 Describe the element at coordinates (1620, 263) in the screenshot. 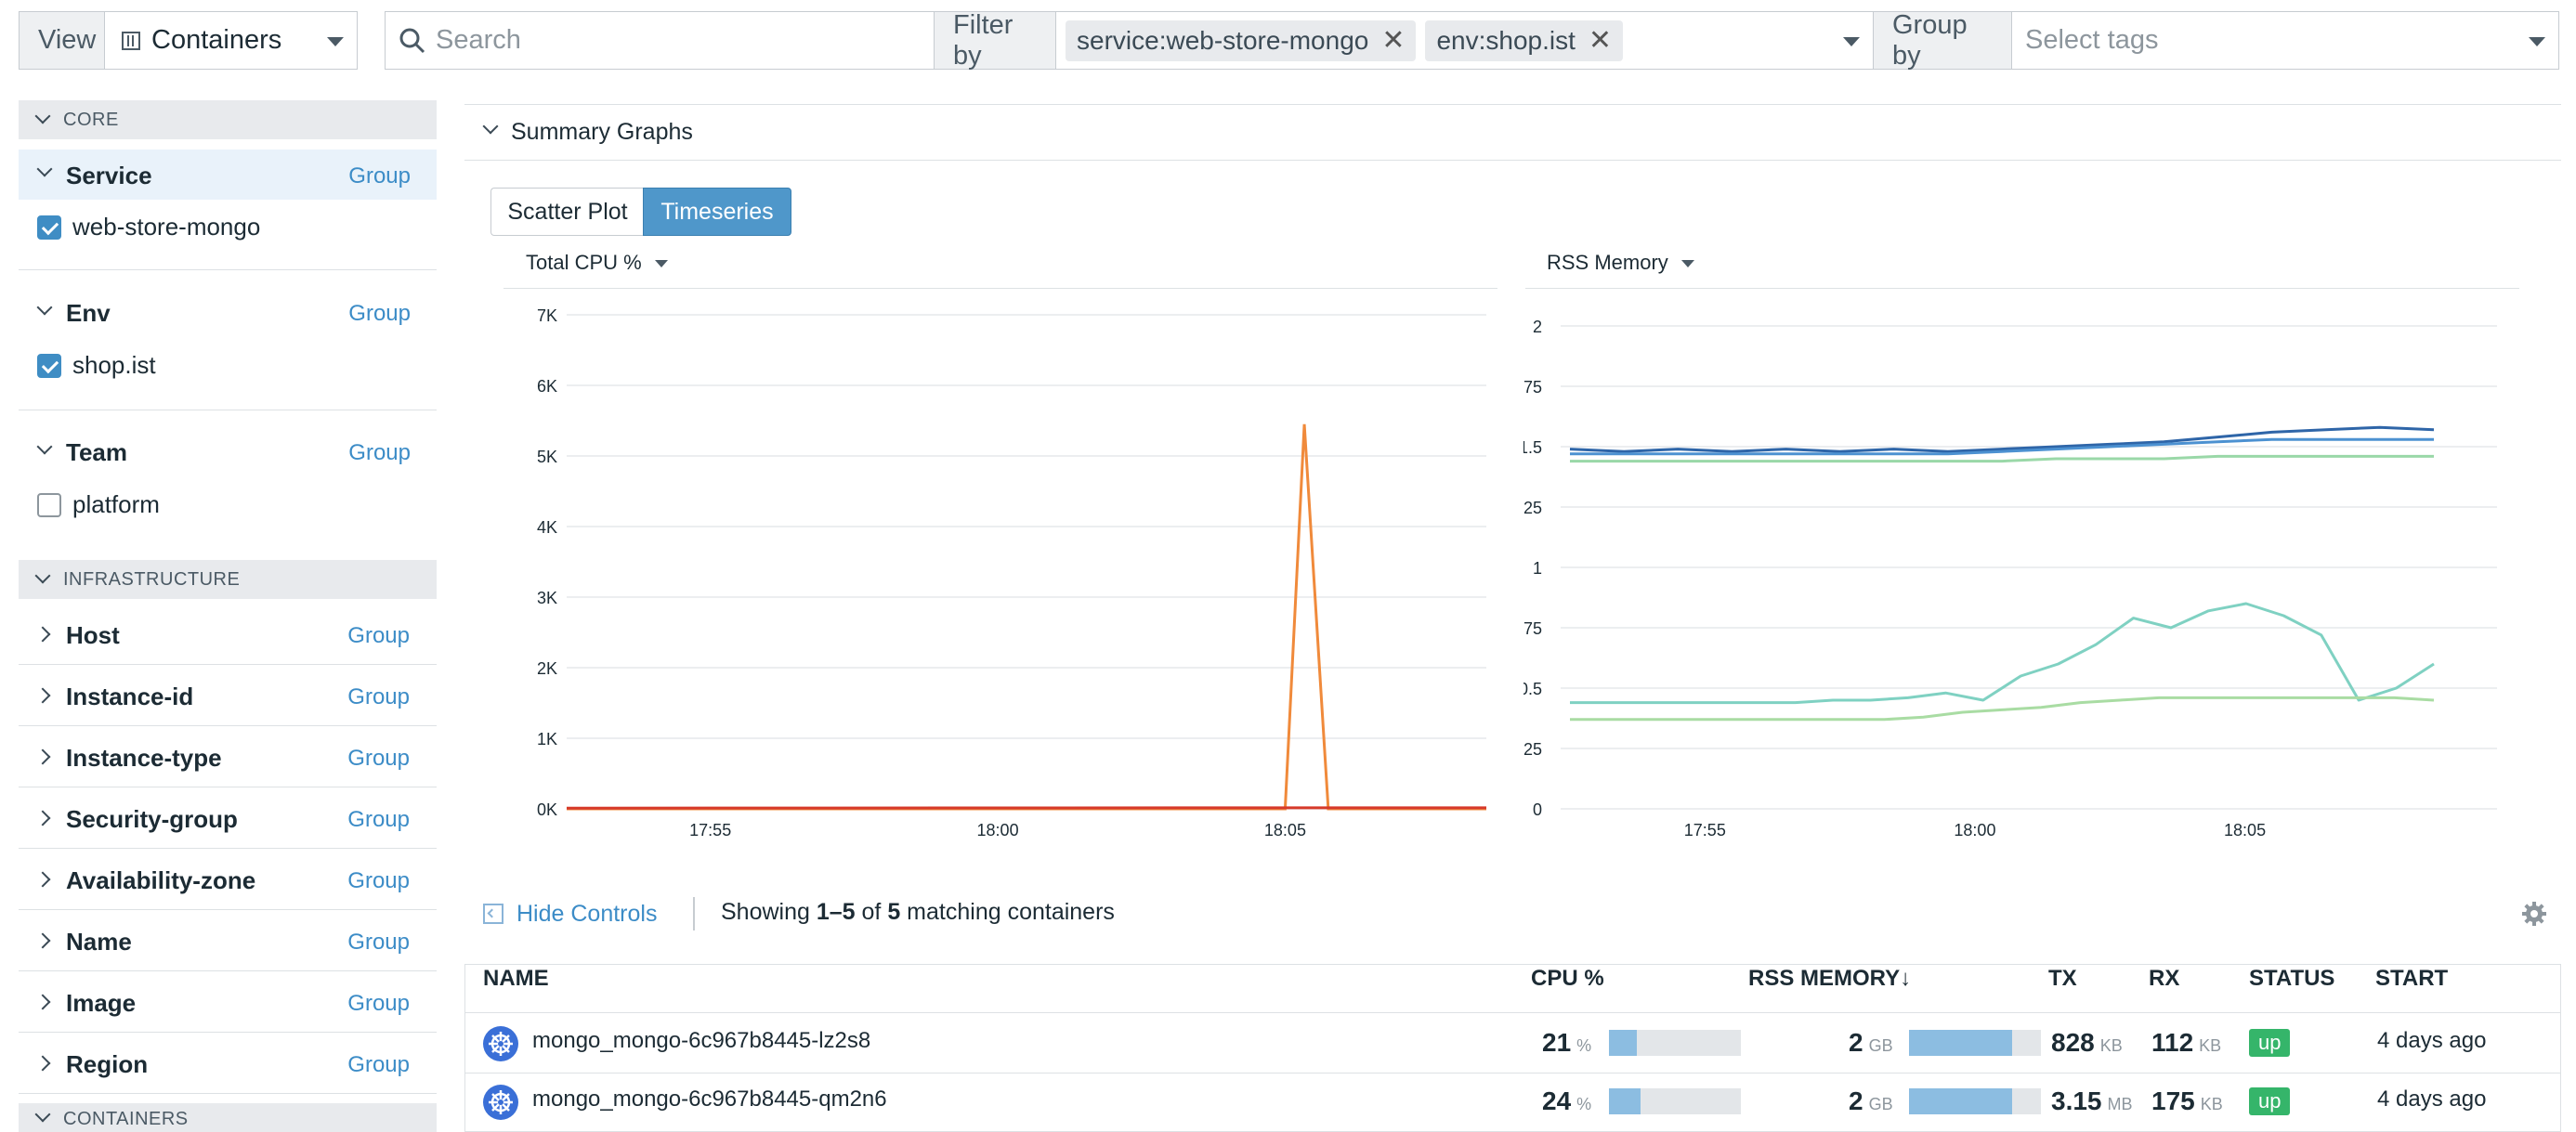

I see `rss-chart-title: RSS Memory` at that location.